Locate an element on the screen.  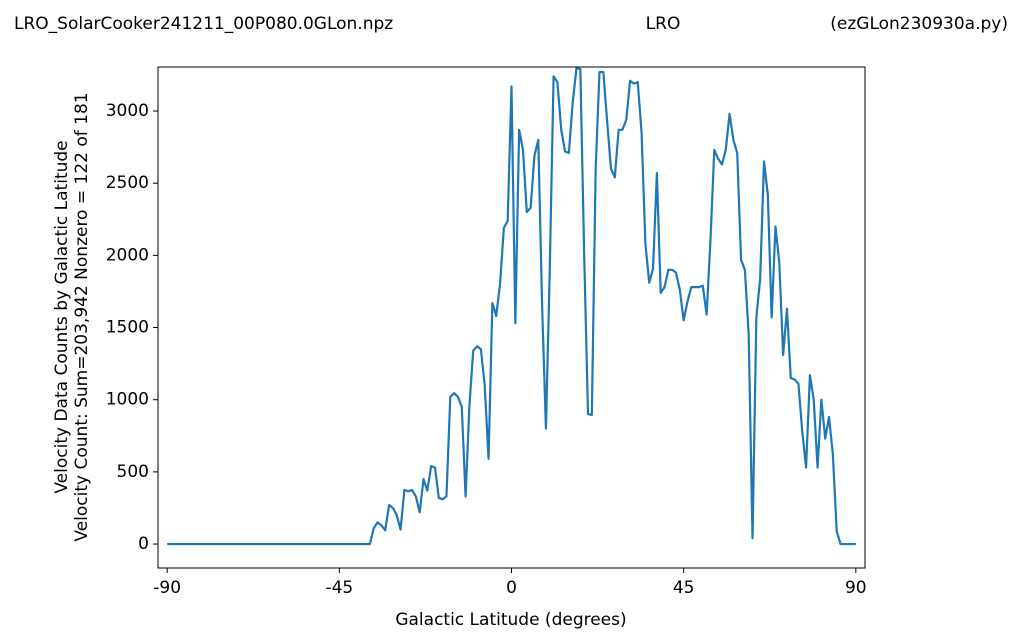
y-tick-label: 1000 is located at coordinates (127, 400).